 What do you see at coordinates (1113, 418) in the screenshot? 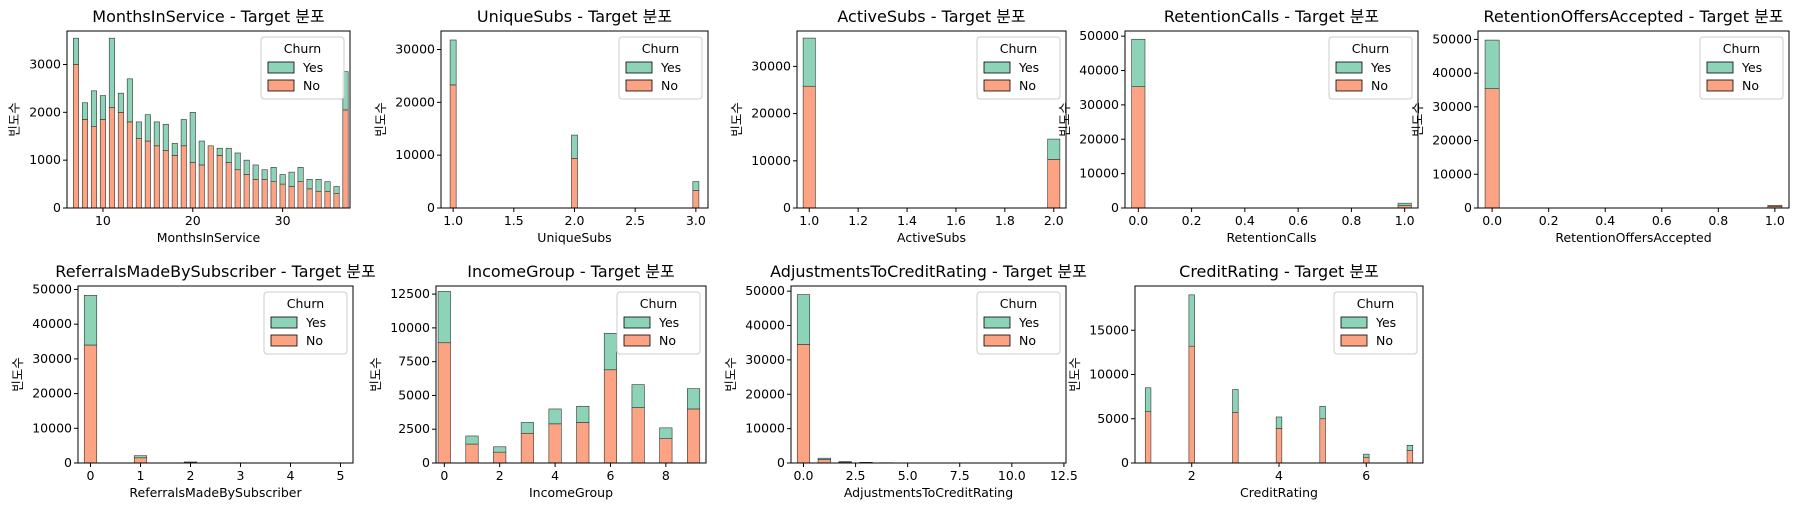
I see `y-tick-label: 5000` at bounding box center [1113, 418].